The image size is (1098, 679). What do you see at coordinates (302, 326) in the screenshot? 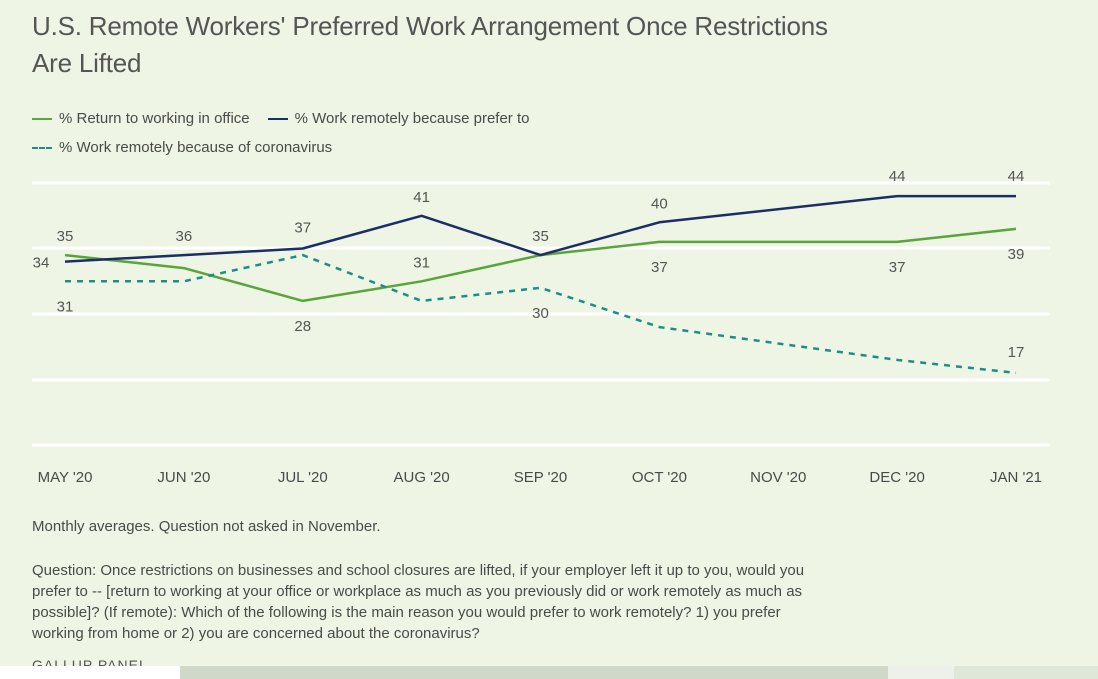
I see `data-label-office: 28` at bounding box center [302, 326].